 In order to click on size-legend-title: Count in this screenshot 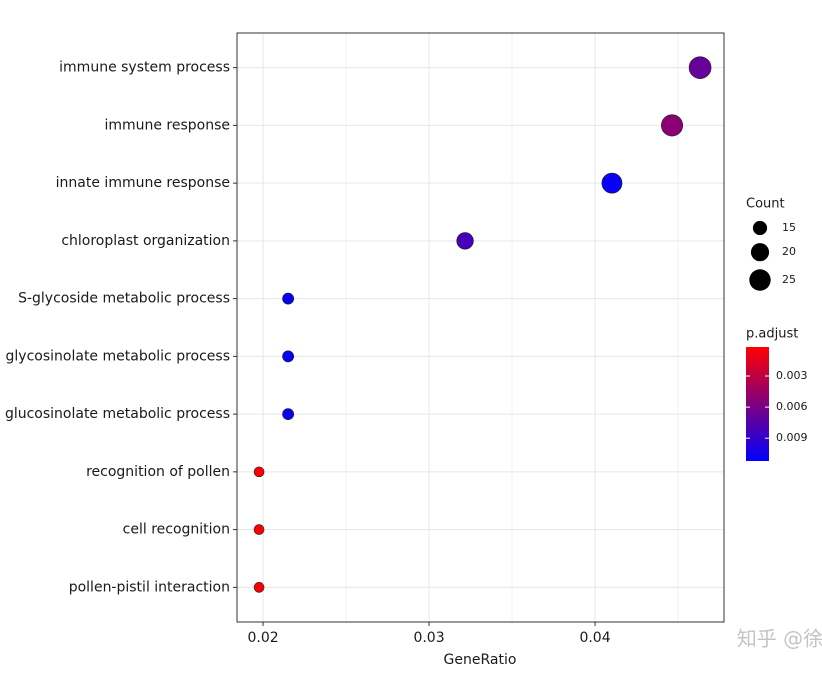, I will do `click(765, 204)`.